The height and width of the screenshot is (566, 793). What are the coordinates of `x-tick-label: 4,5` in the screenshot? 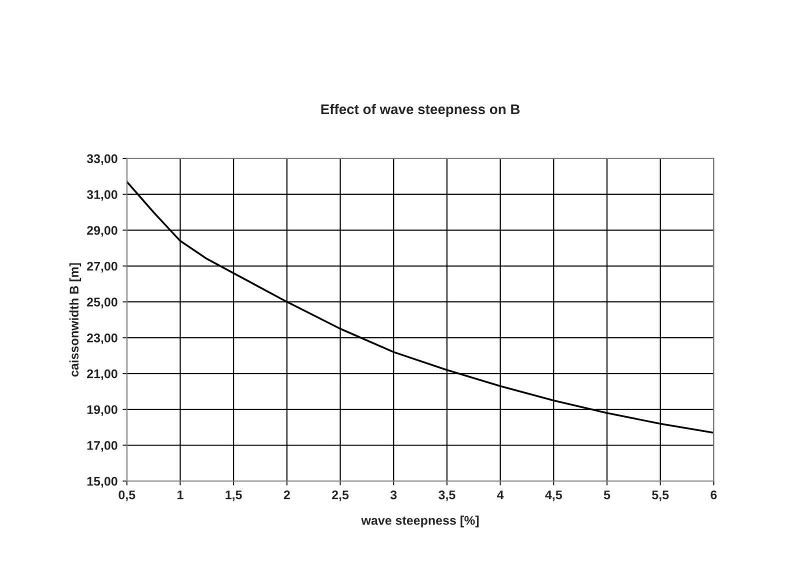 It's located at (553, 496).